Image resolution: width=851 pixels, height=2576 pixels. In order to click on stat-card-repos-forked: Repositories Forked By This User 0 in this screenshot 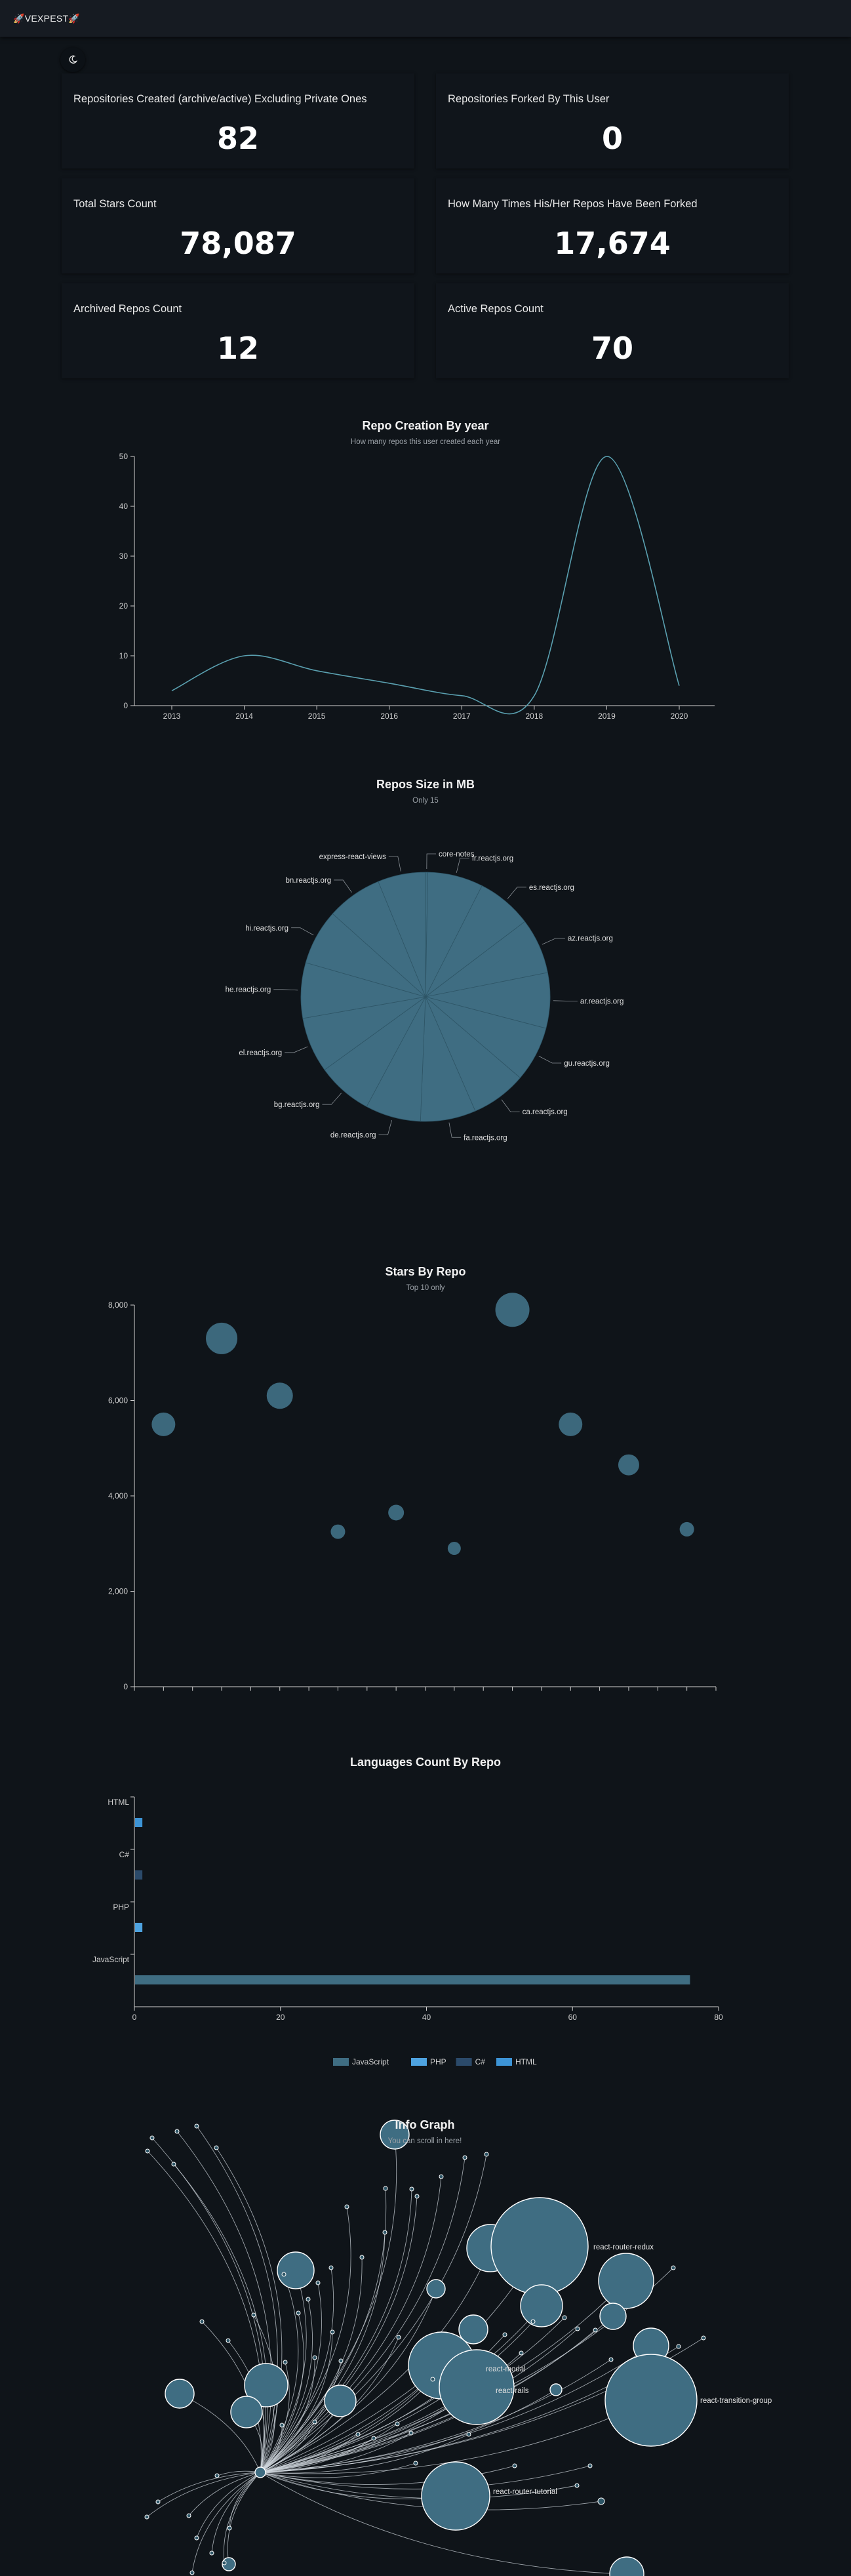, I will do `click(613, 121)`.